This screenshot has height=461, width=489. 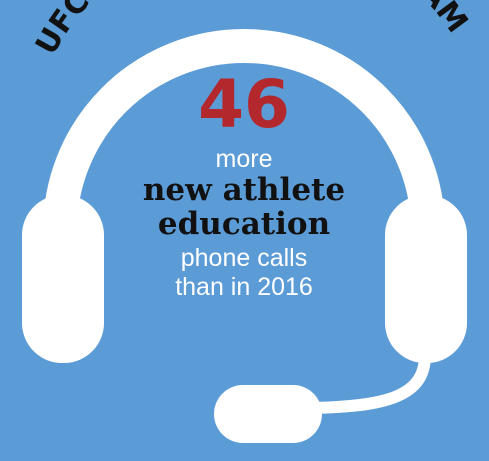 What do you see at coordinates (244, 104) in the screenshot?
I see `stat-number: 46` at bounding box center [244, 104].